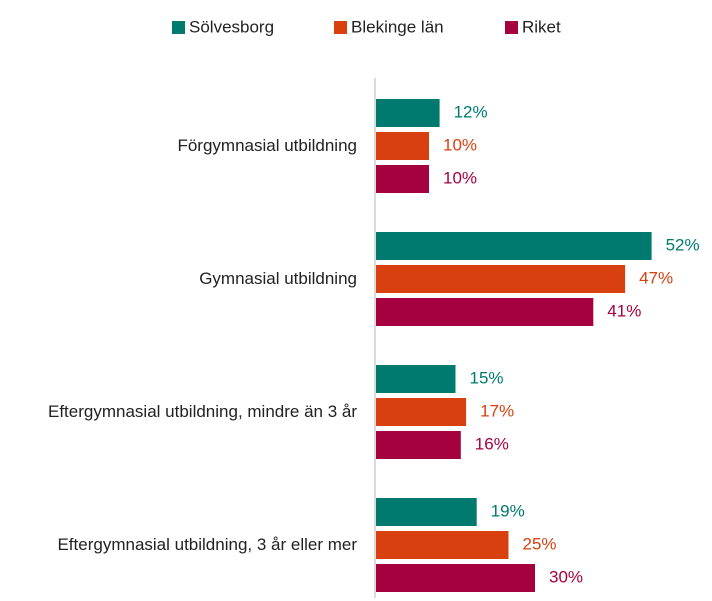 Image resolution: width=712 pixels, height=601 pixels. What do you see at coordinates (492, 443) in the screenshot?
I see `value-label: 16%` at bounding box center [492, 443].